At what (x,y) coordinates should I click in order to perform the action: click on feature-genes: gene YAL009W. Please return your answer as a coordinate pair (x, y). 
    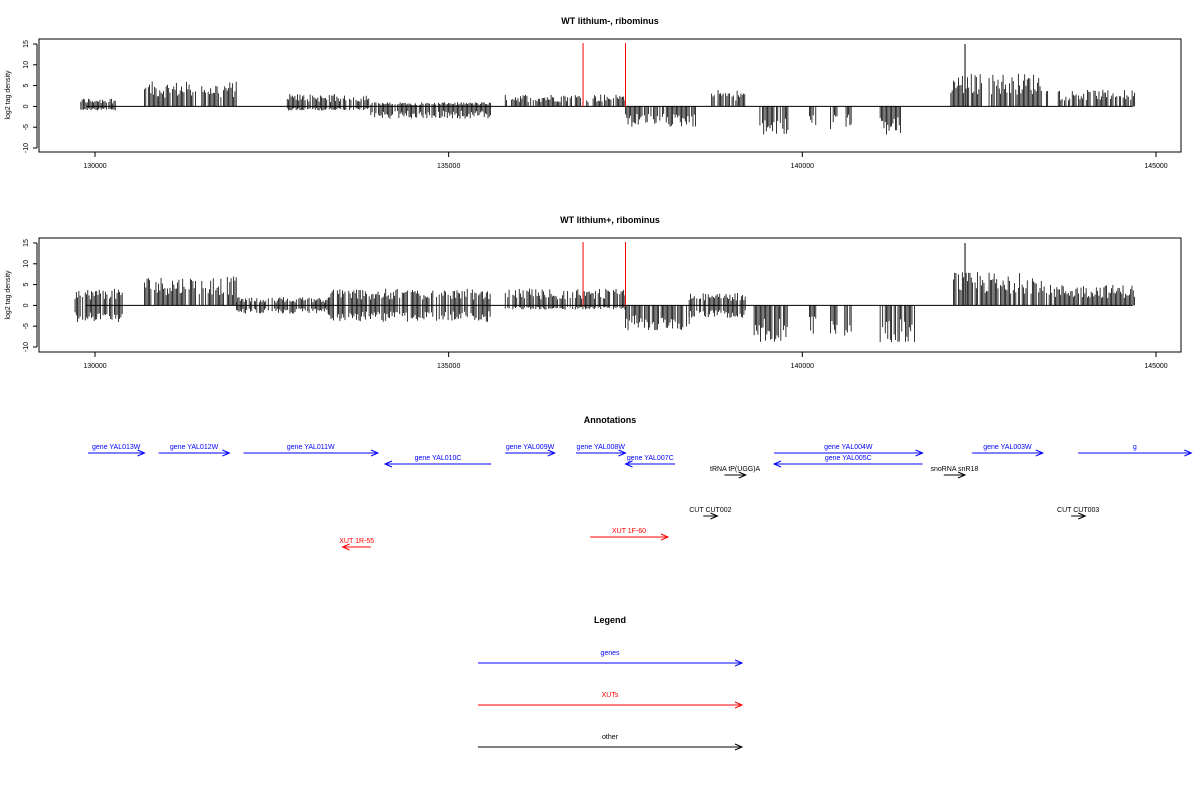
    Looking at the image, I should click on (531, 450).